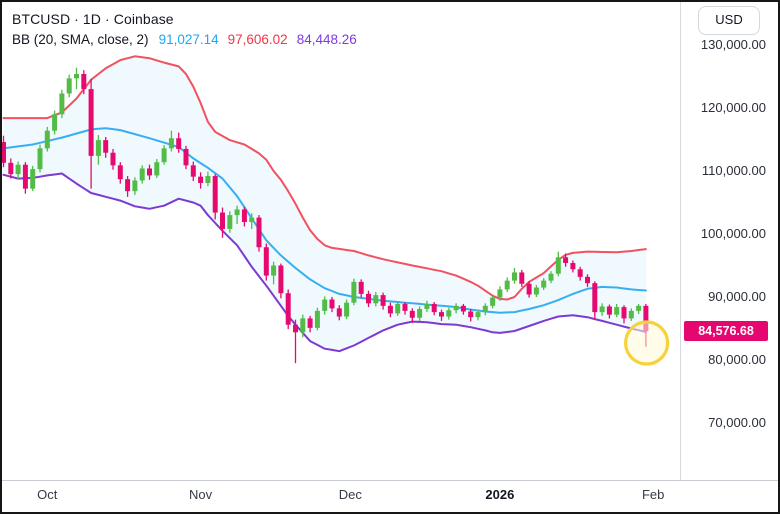  Describe the element at coordinates (93, 18) in the screenshot. I see `symbol-title: BTCUSD · 1D · Coinbase` at that location.